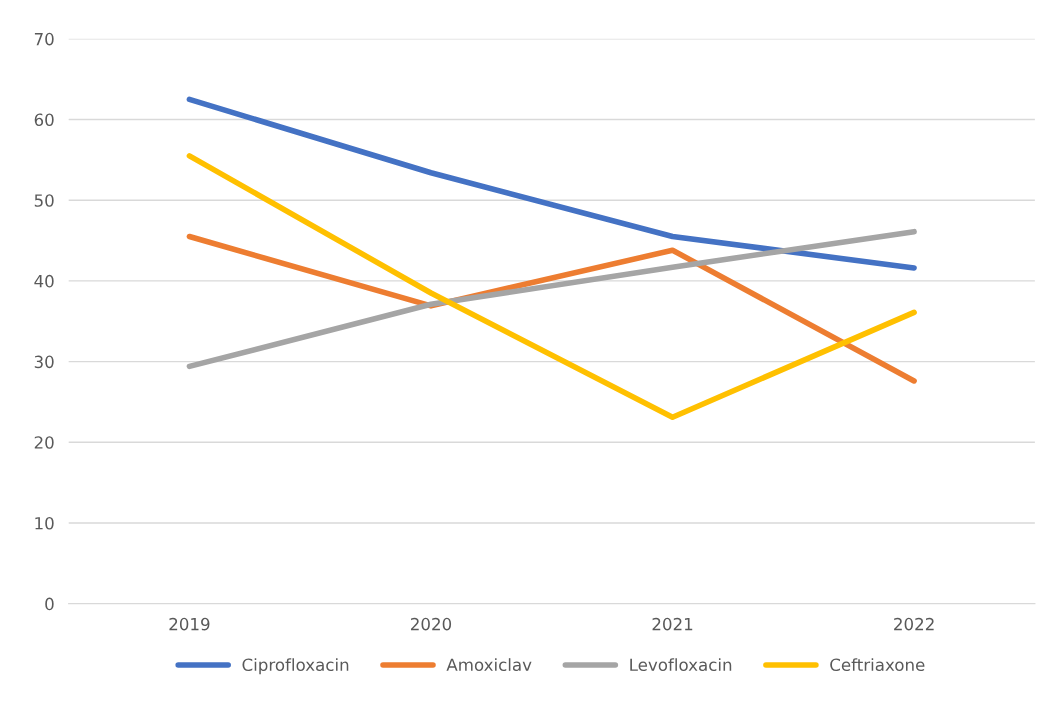 The width and height of the screenshot is (1056, 706). I want to click on y-tick-label: 50, so click(44, 200).